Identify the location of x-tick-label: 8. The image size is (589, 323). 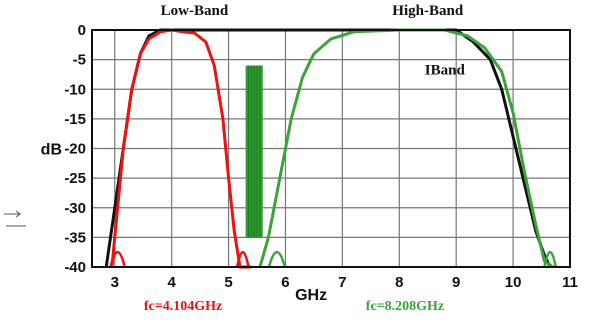
(399, 282).